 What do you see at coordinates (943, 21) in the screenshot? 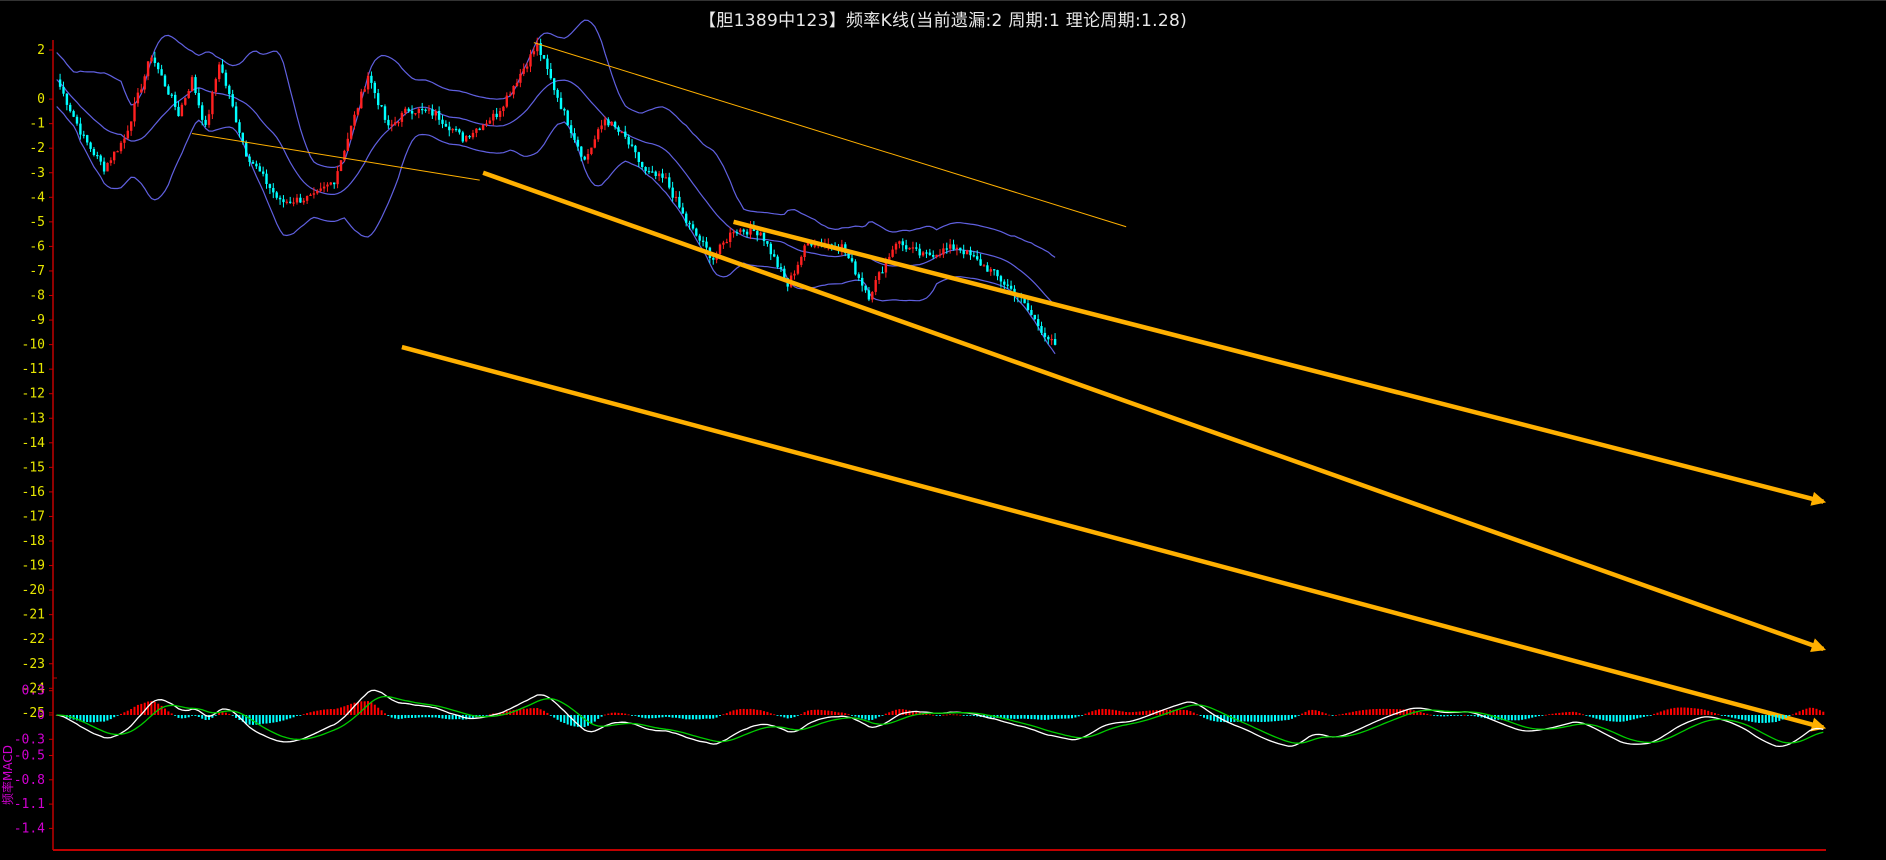
I see `chart-title: 【胆1389中123】频率K线(当前遗漏:2 周期:1 理论周期:1.28)` at bounding box center [943, 21].